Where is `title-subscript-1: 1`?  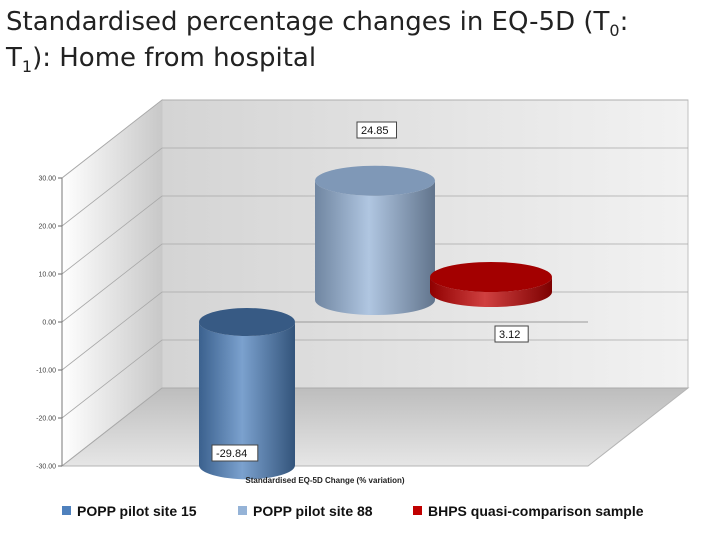 title-subscript-1: 1 is located at coordinates (27, 66).